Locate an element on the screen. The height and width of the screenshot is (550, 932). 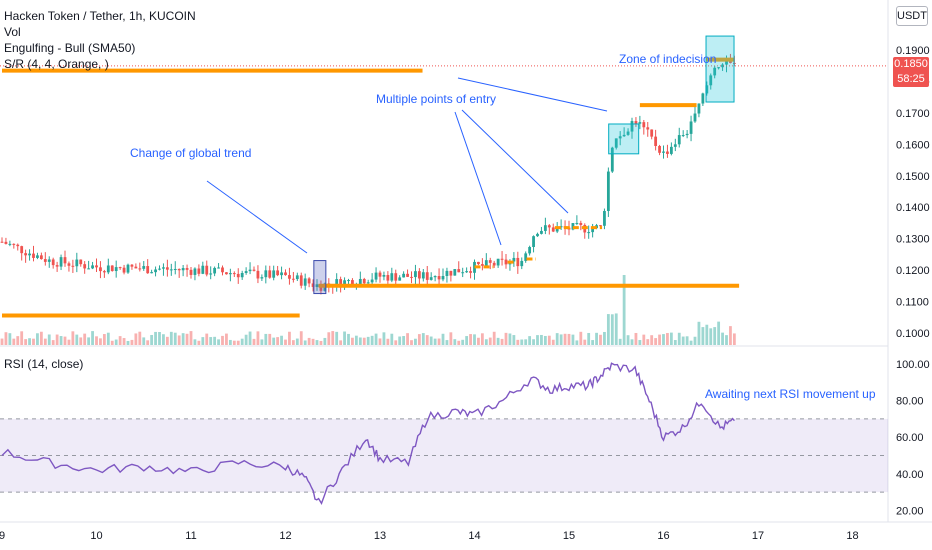
currency-badge: USDT is located at coordinates (912, 16).